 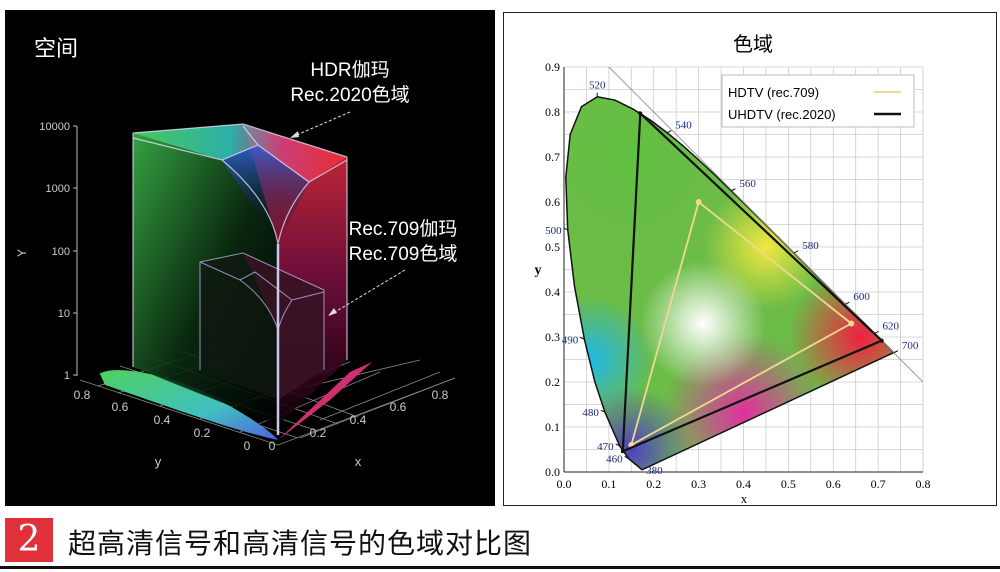 What do you see at coordinates (703, 323) in the screenshot?
I see `color-blob` at bounding box center [703, 323].